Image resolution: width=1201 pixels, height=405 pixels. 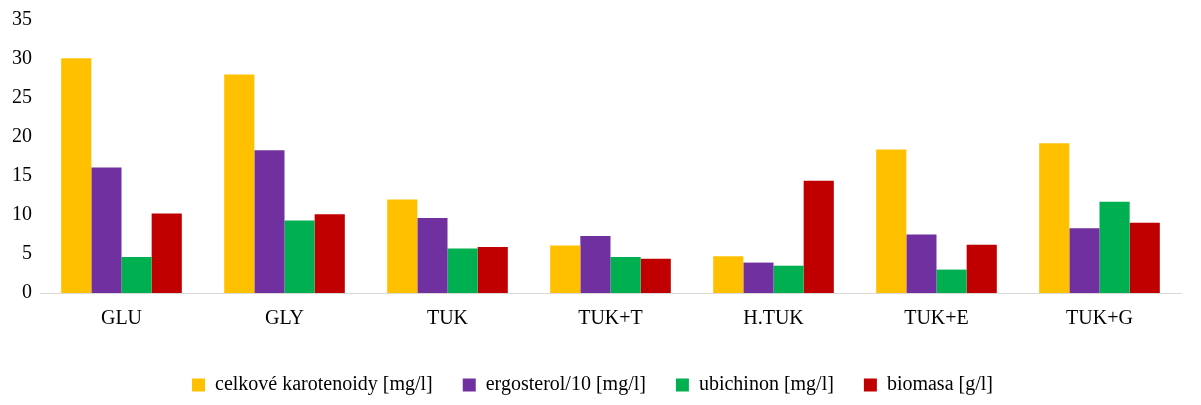 What do you see at coordinates (936, 317) in the screenshot?
I see `x-tick-label: TUK+E` at bounding box center [936, 317].